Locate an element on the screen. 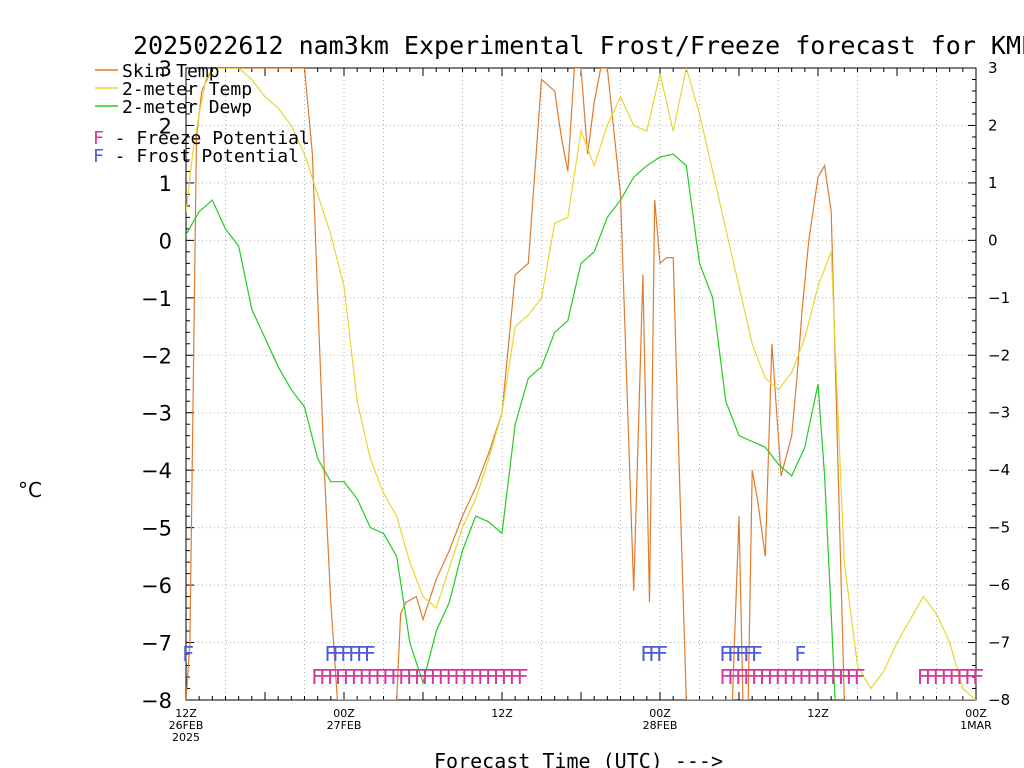  x-tick-label: 2025 is located at coordinates (186, 737).